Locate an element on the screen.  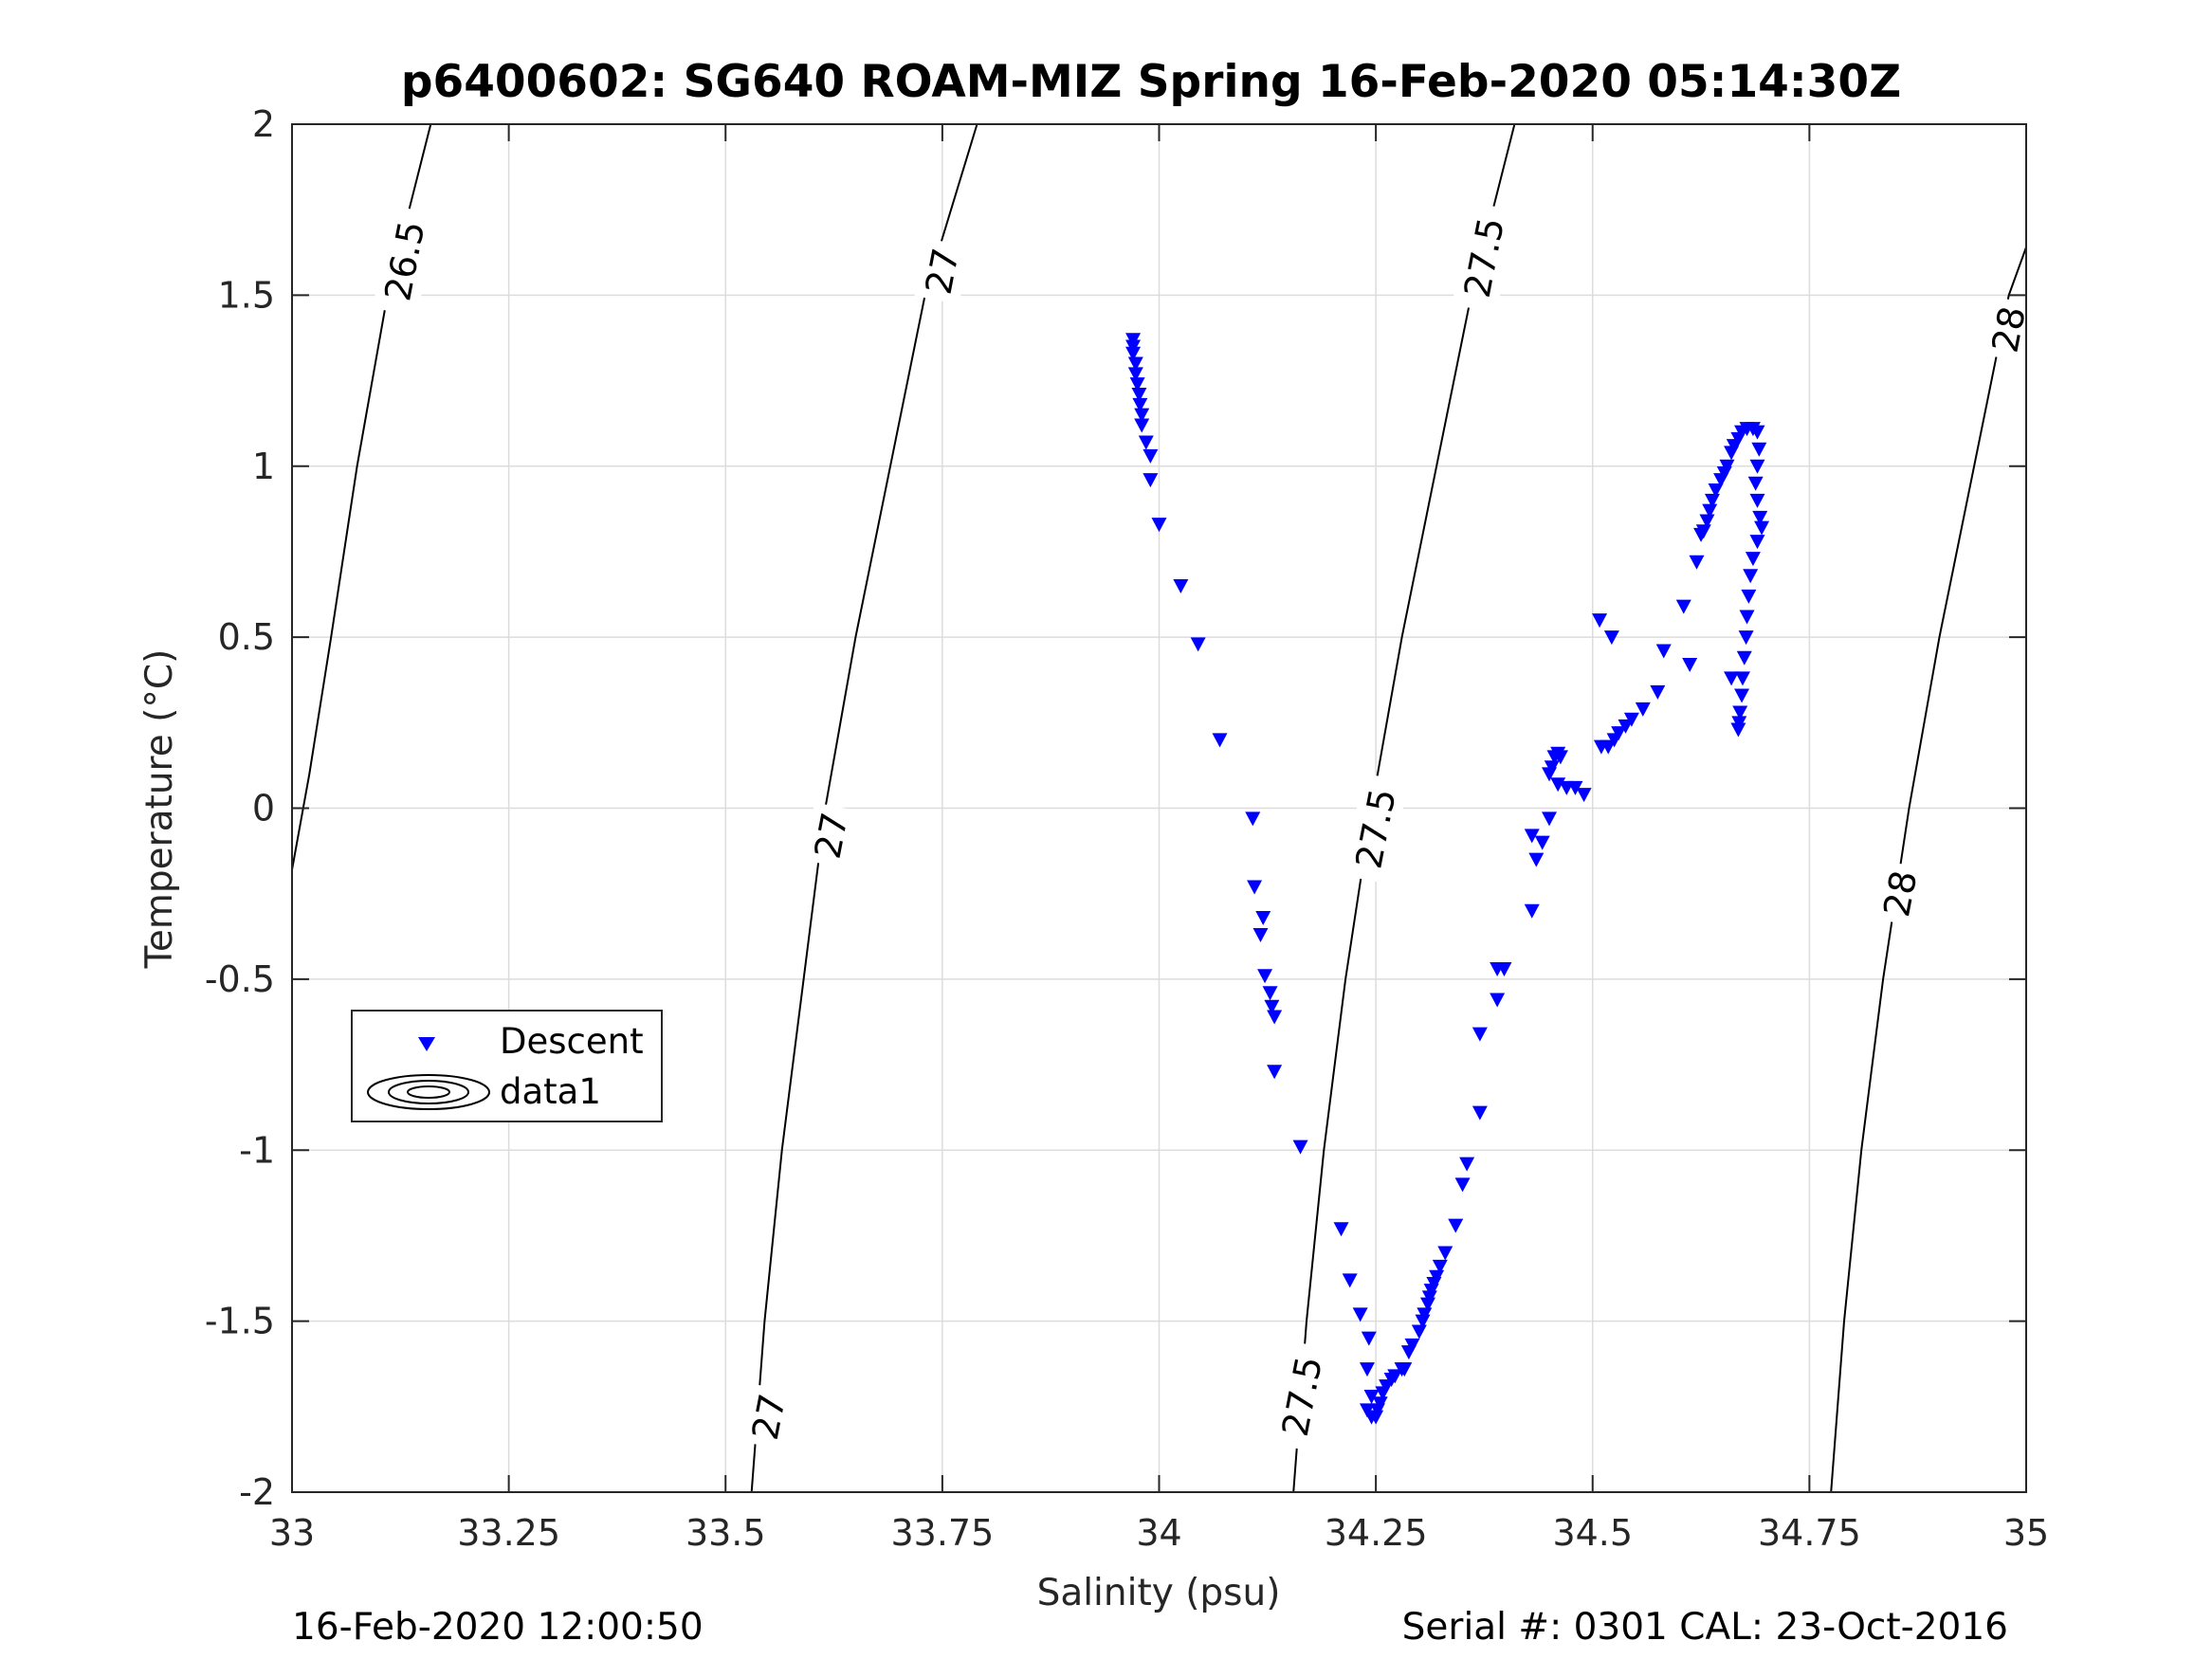
y-tick-label: -2 is located at coordinates (257, 1492).